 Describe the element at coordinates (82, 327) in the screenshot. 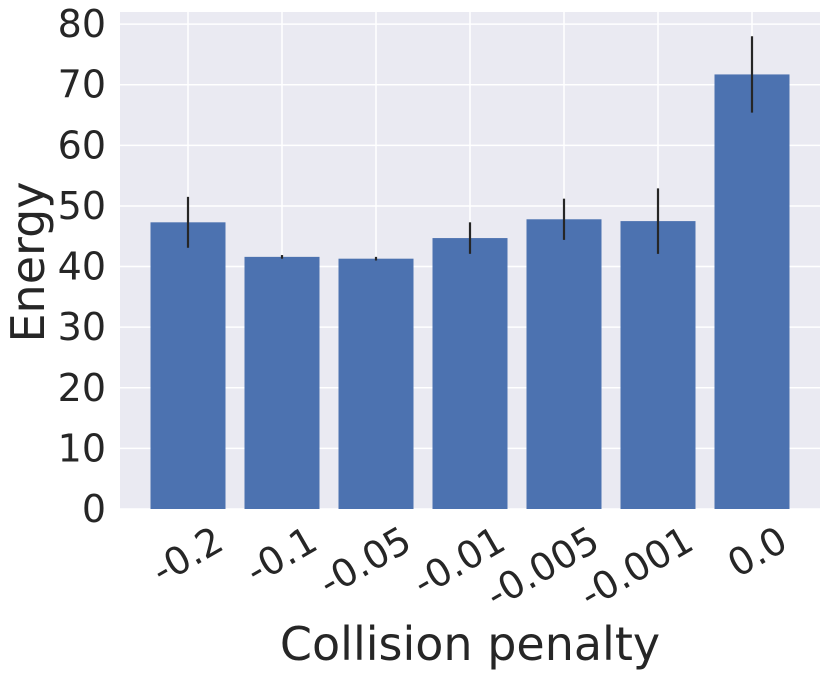

I see `y-tick-label: 30` at that location.